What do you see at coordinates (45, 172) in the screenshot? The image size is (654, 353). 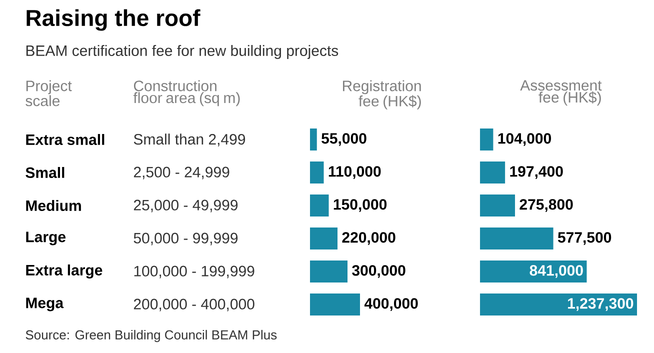 I see `y-tick-label: Small` at bounding box center [45, 172].